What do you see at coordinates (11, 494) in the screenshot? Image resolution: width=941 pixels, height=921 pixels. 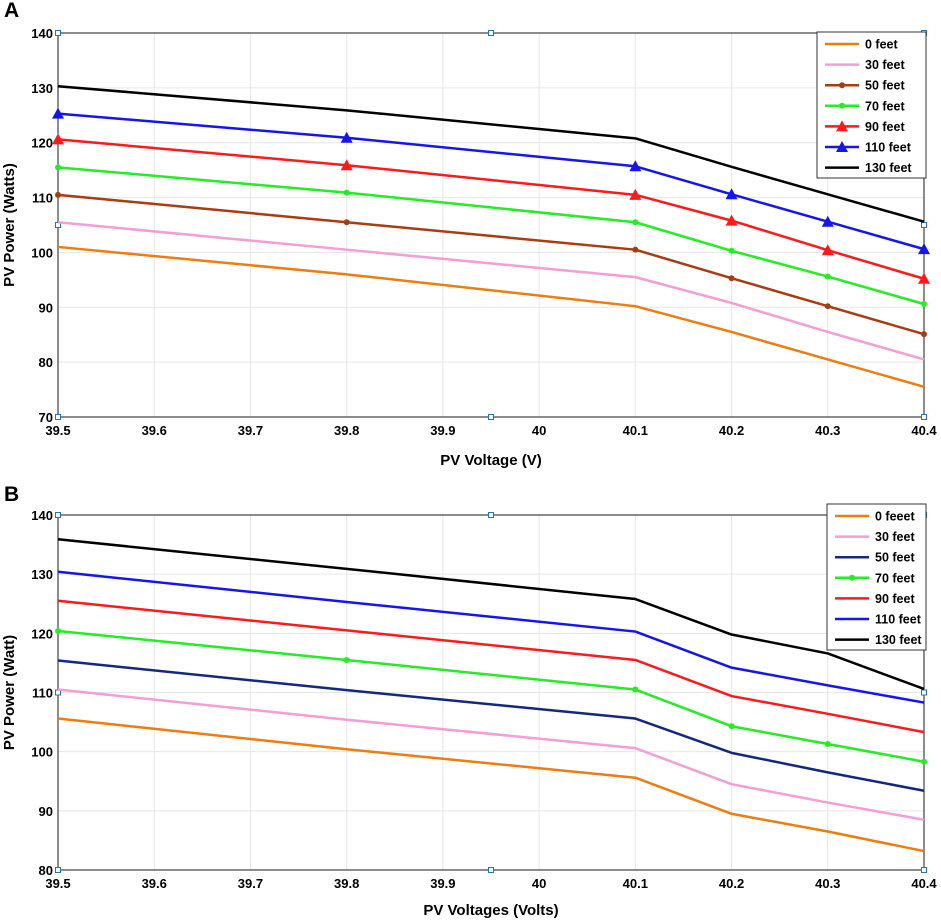 I see `panel-letter: B` at bounding box center [11, 494].